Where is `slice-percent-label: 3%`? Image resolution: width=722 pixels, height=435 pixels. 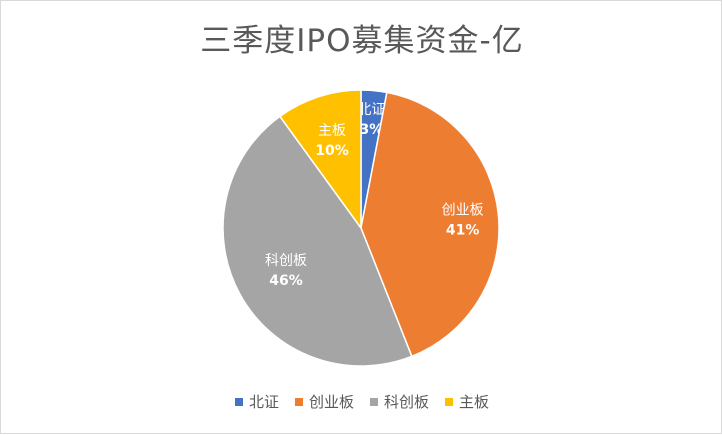
slice-percent-label: 3% is located at coordinates (371, 130).